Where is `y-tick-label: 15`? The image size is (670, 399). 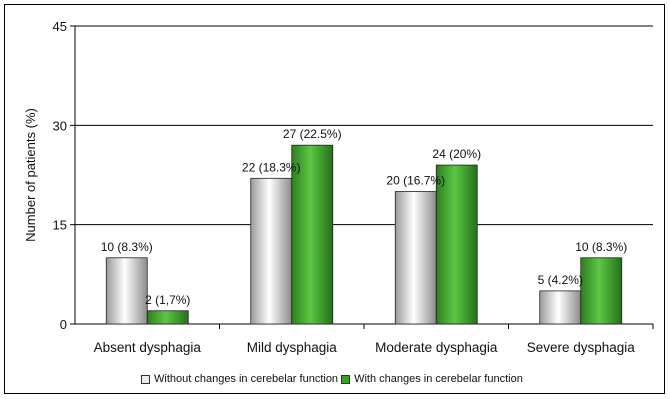
y-tick-label: 15 is located at coordinates (60, 225).